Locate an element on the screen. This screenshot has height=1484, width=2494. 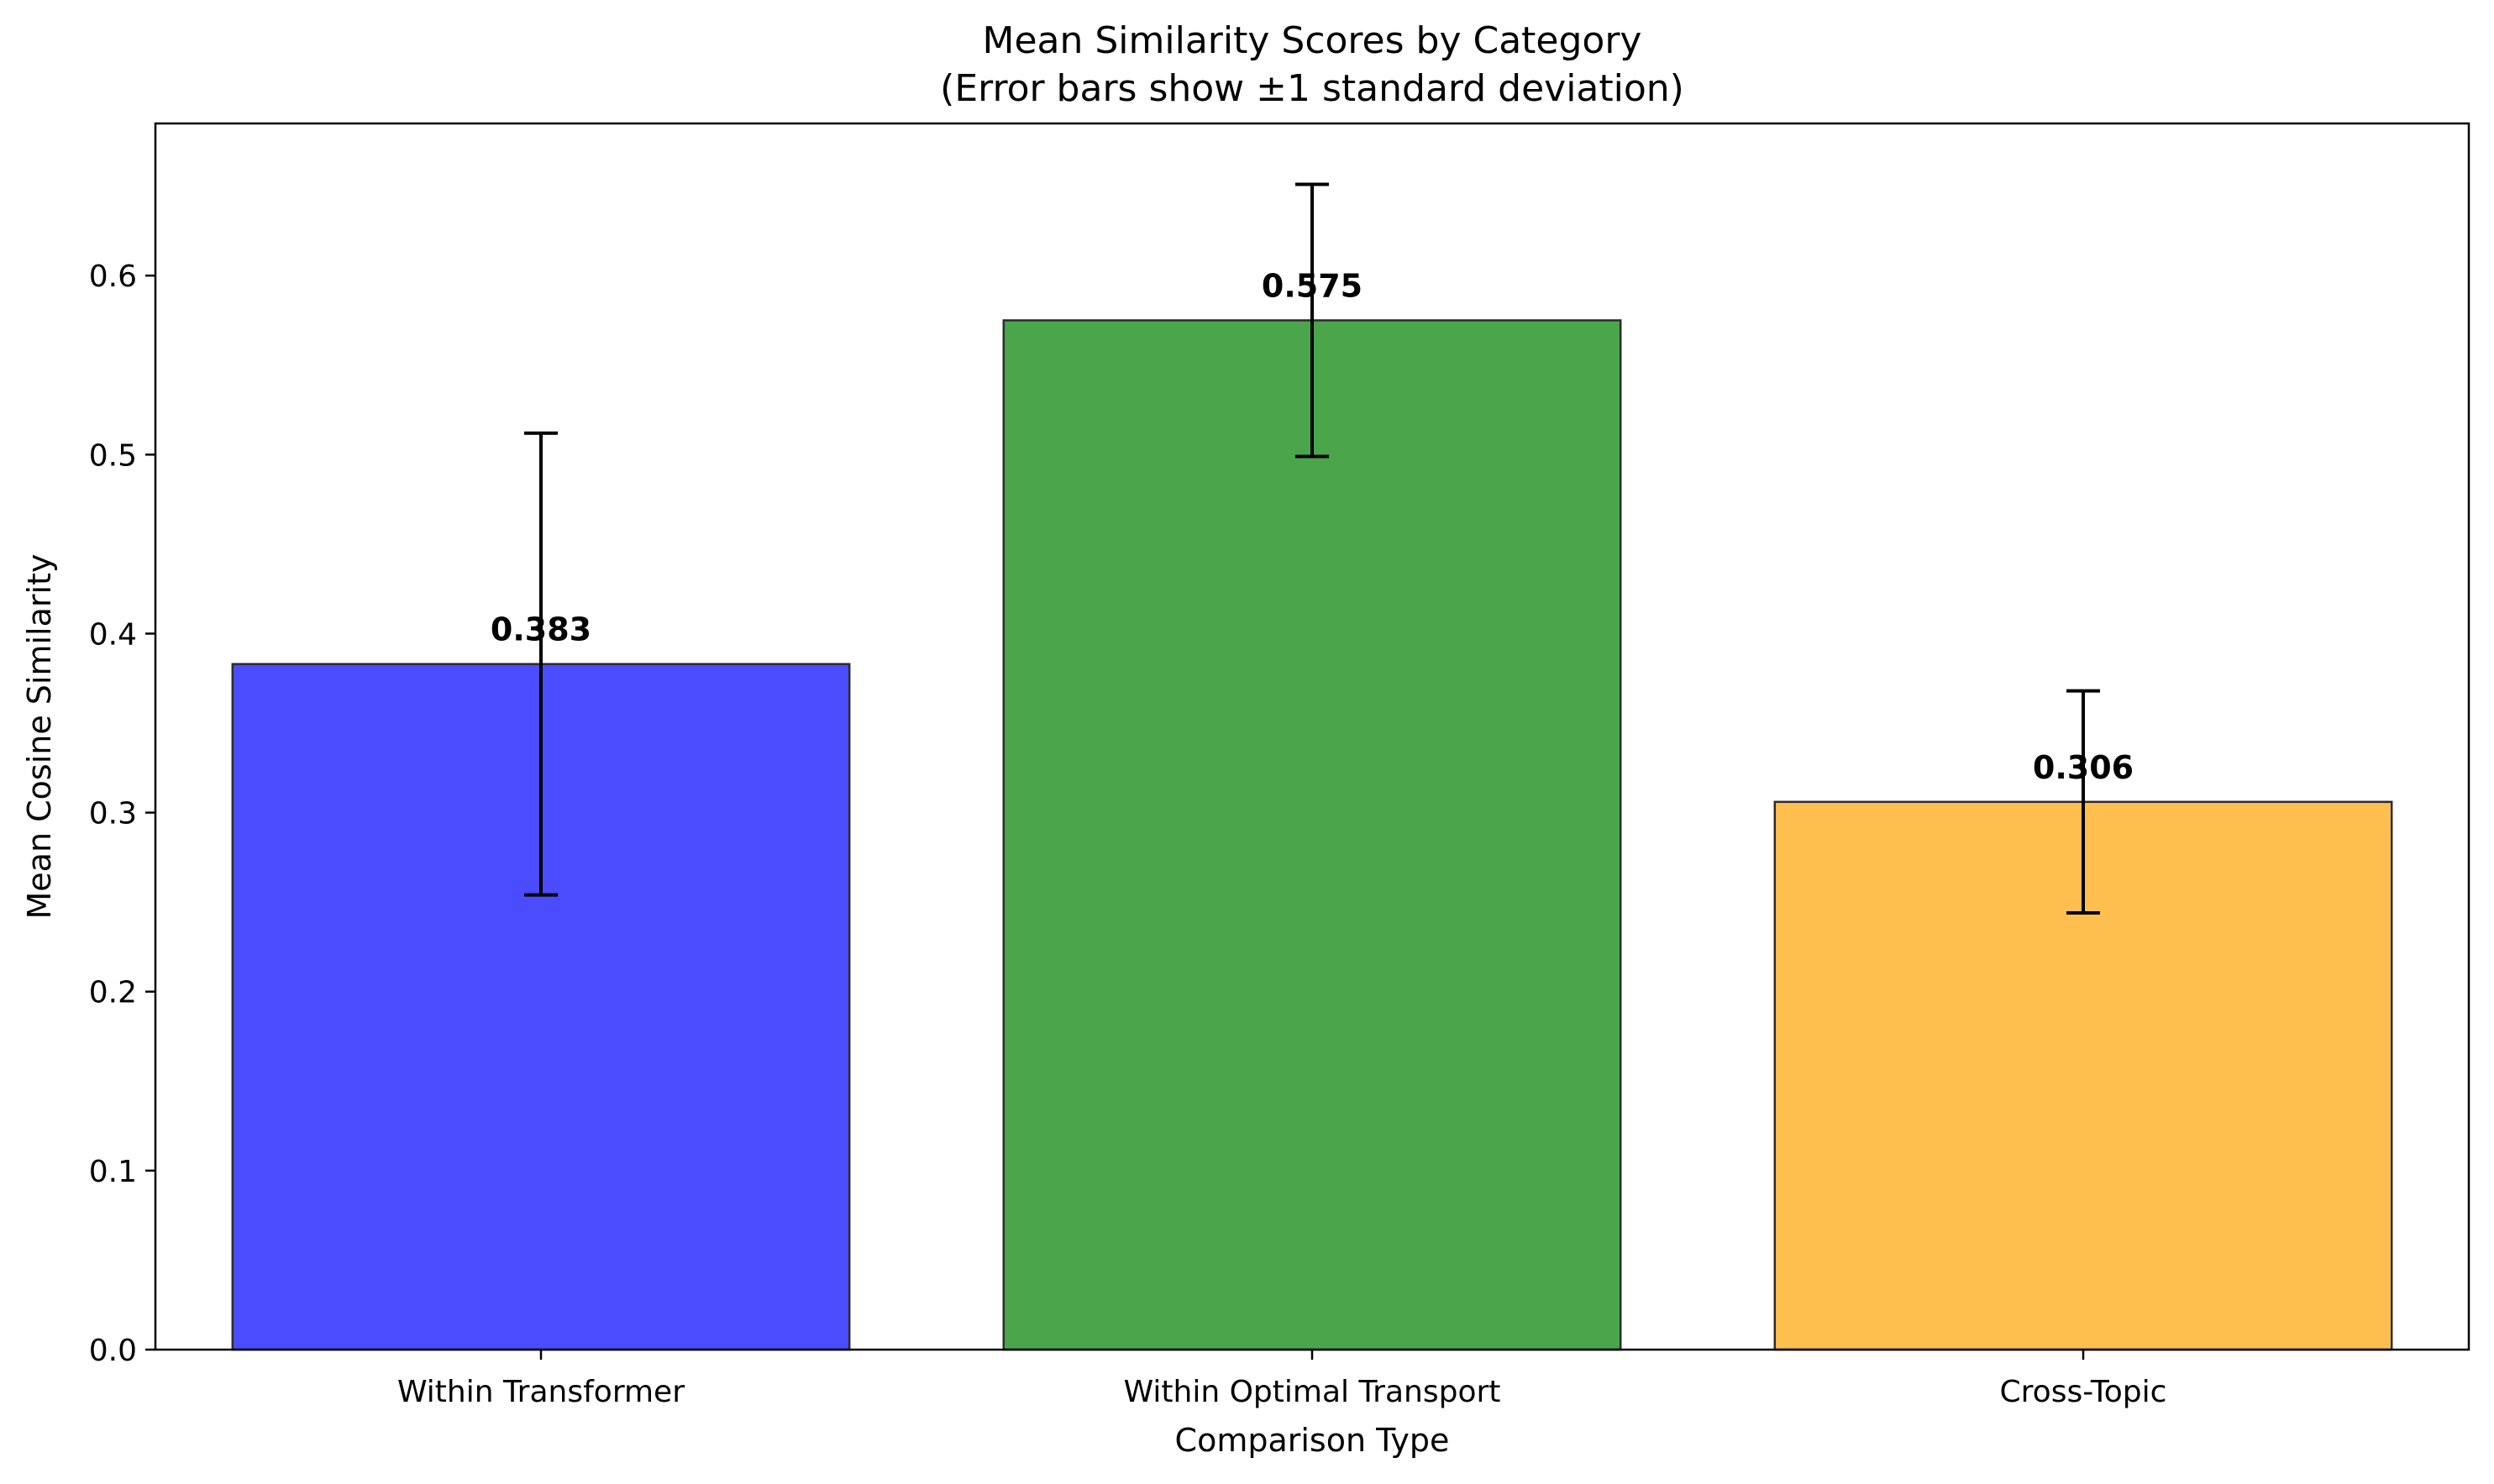
x-tick-label-1: Within Optimal Transport is located at coordinates (1313, 1392).